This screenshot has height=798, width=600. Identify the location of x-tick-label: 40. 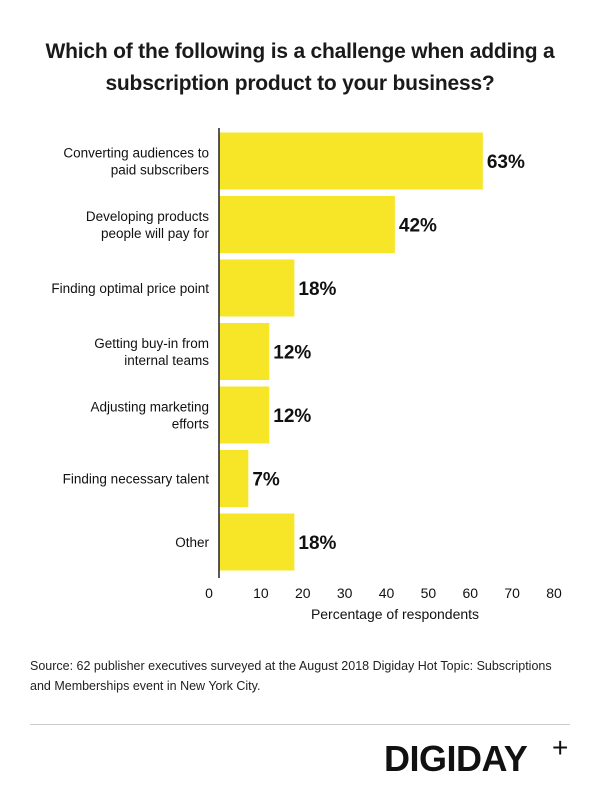
(387, 593).